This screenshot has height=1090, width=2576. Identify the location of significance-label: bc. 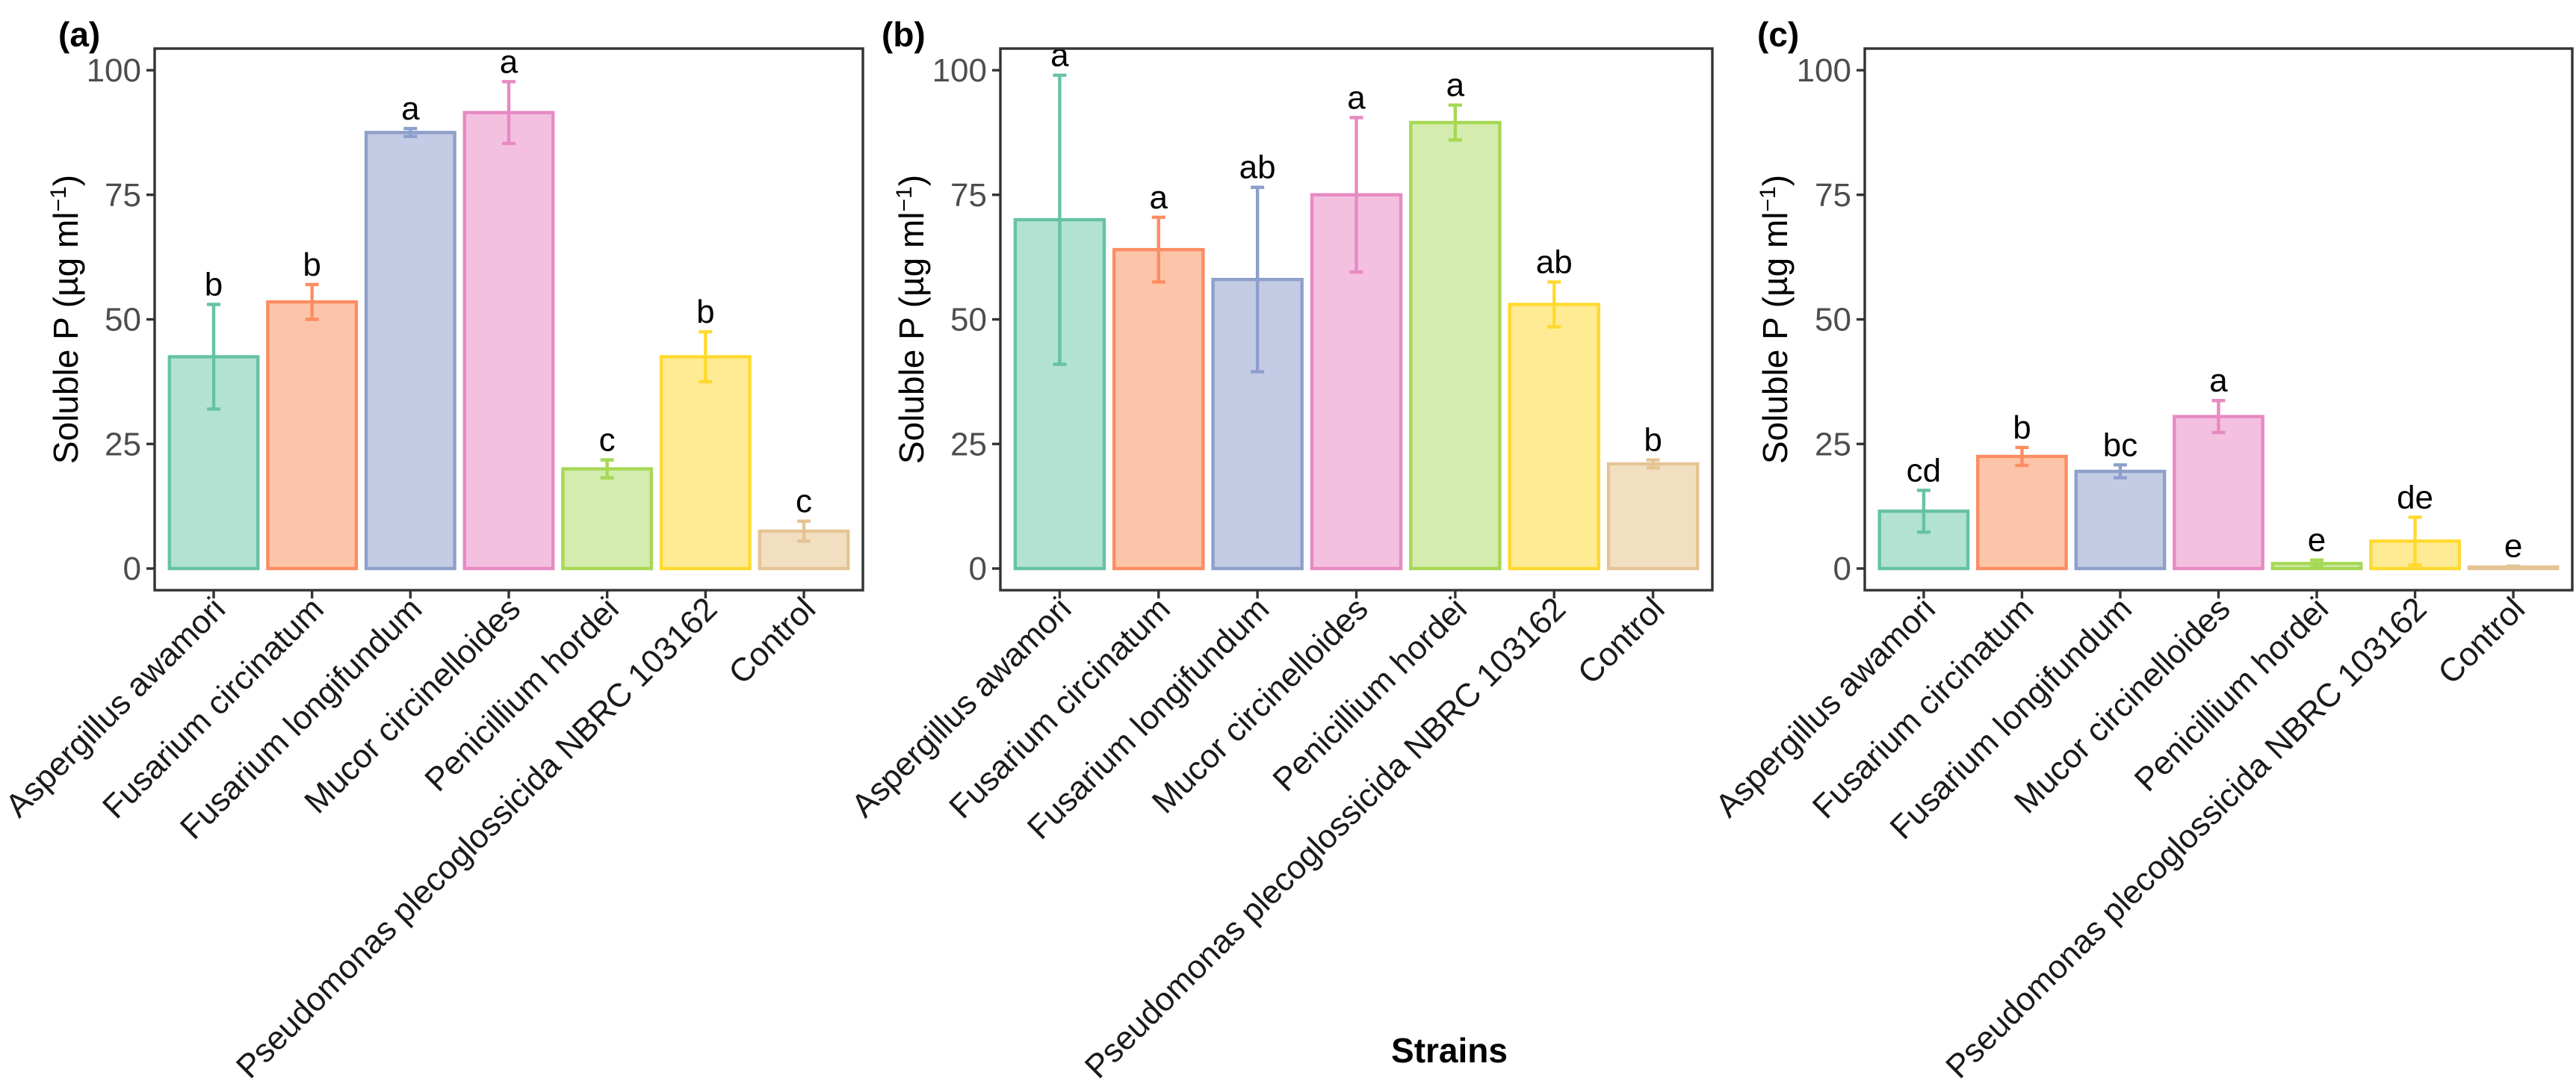
(2120, 445).